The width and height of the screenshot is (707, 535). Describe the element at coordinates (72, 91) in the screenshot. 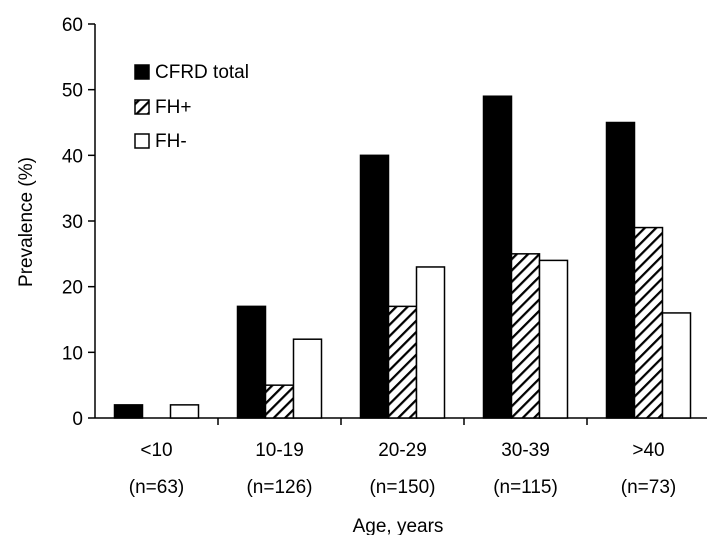

I see `y-tick-label: 50` at that location.